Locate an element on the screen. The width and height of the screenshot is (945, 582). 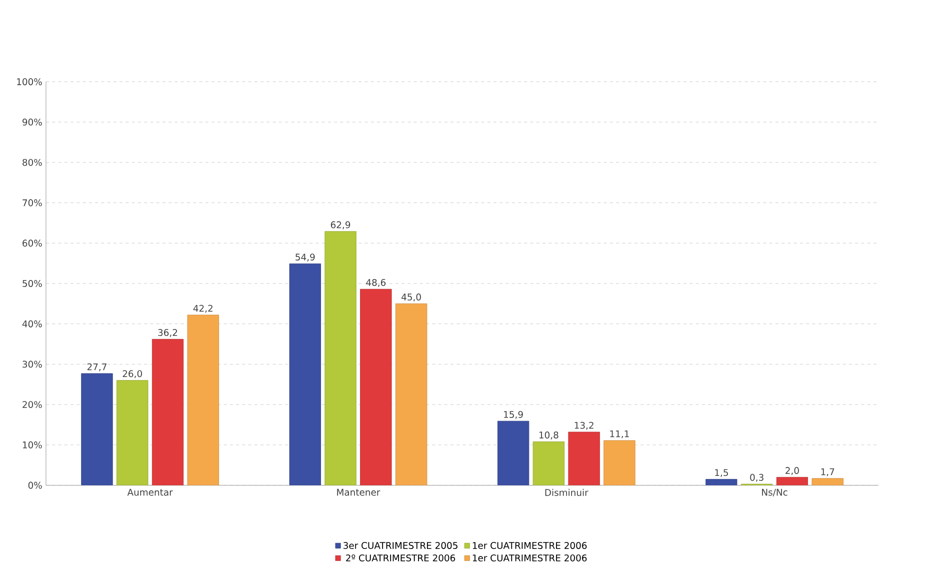
data-label: 48,6 is located at coordinates (376, 282).